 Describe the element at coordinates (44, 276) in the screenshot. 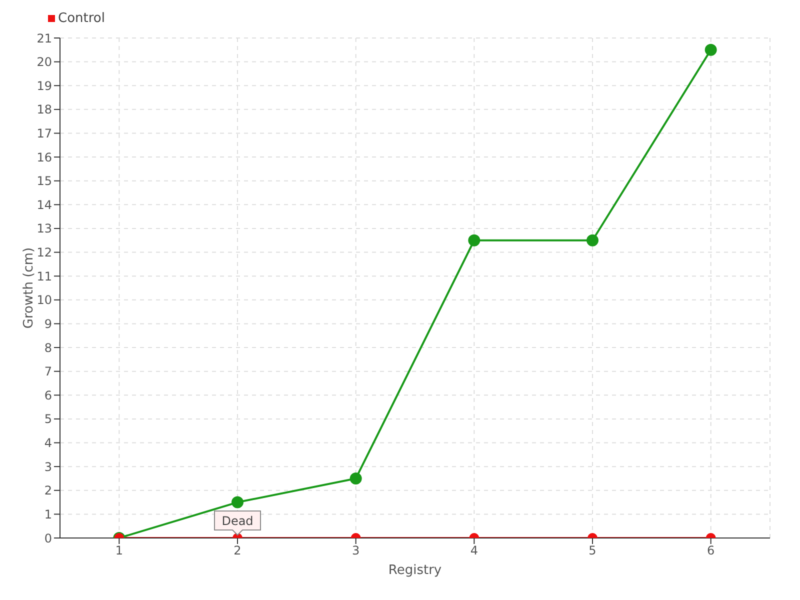

I see `y-tick-label: 11` at that location.